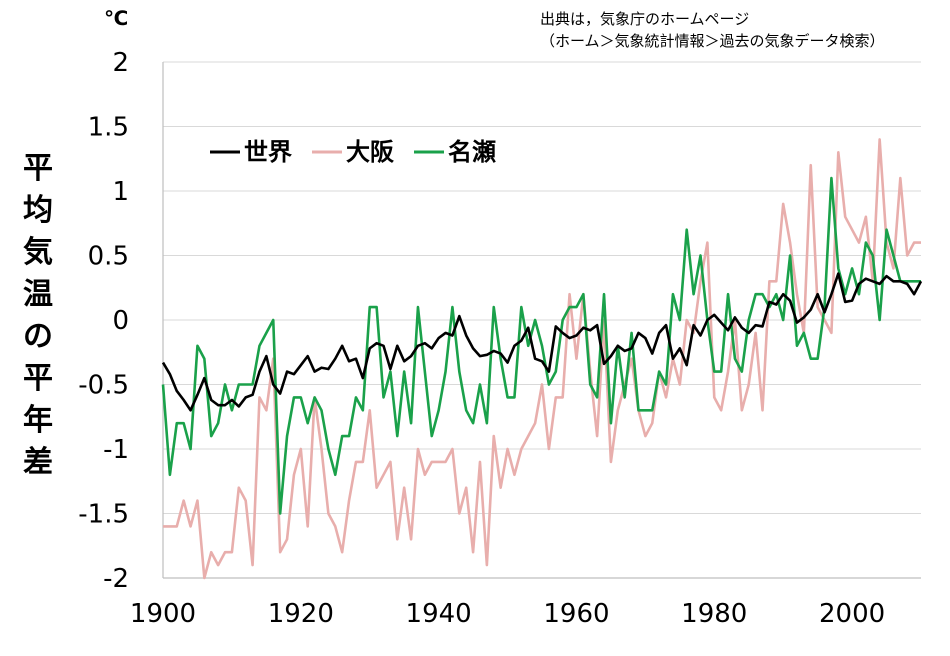 This screenshot has height=656, width=950. I want to click on legend: 世界 大阪 名瀬, so click(360, 148).